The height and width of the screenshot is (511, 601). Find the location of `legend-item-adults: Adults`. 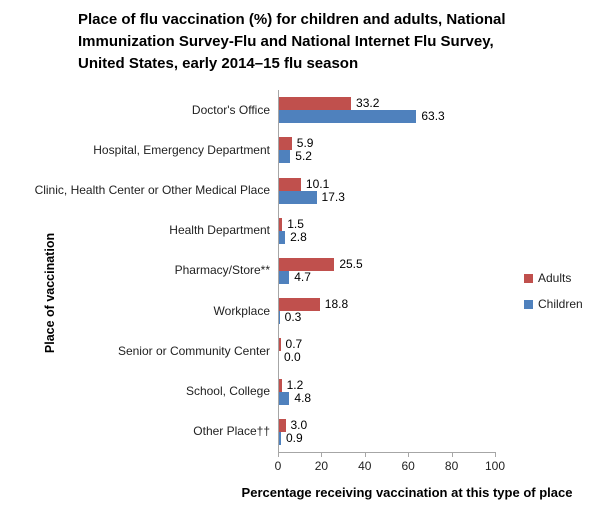

legend-item-adults: Adults is located at coordinates (553, 278).